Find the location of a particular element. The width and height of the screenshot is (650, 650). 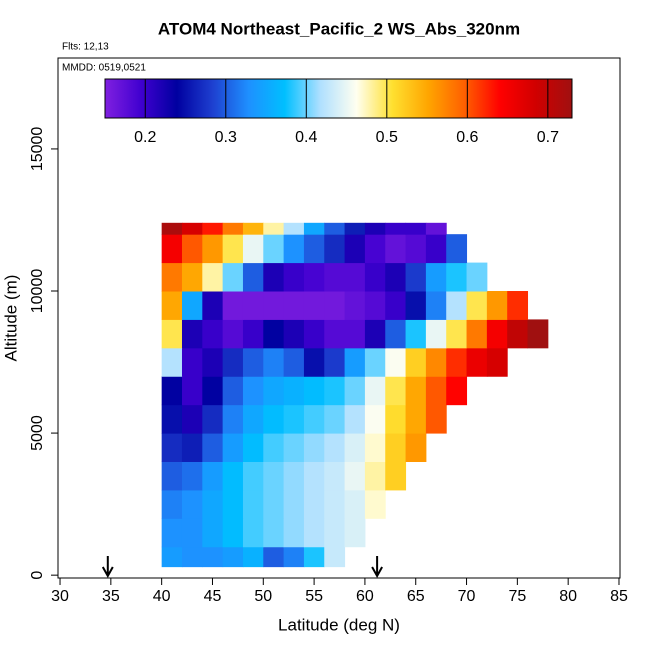

x-tick-label: 85 is located at coordinates (619, 596).